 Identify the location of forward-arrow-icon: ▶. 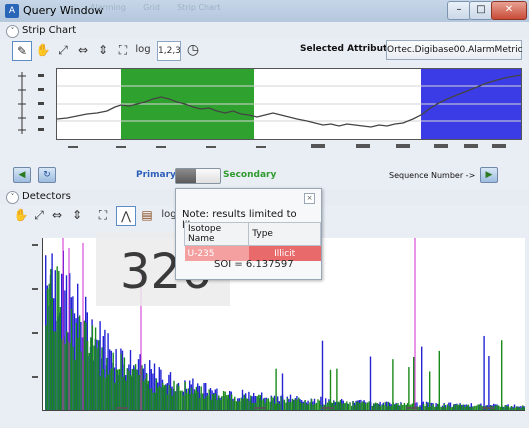
(489, 175).